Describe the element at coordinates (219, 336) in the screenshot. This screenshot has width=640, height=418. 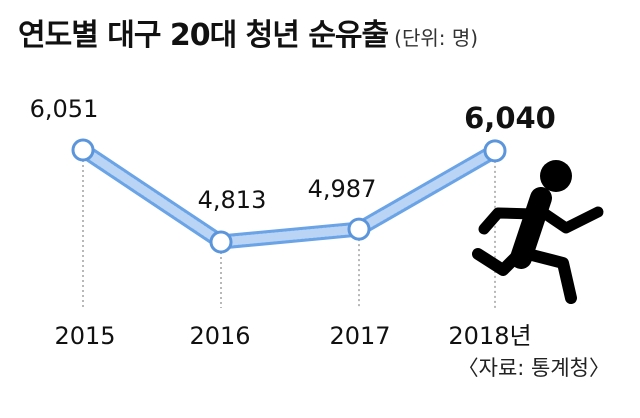
I see `x-tick-label: 2016` at that location.